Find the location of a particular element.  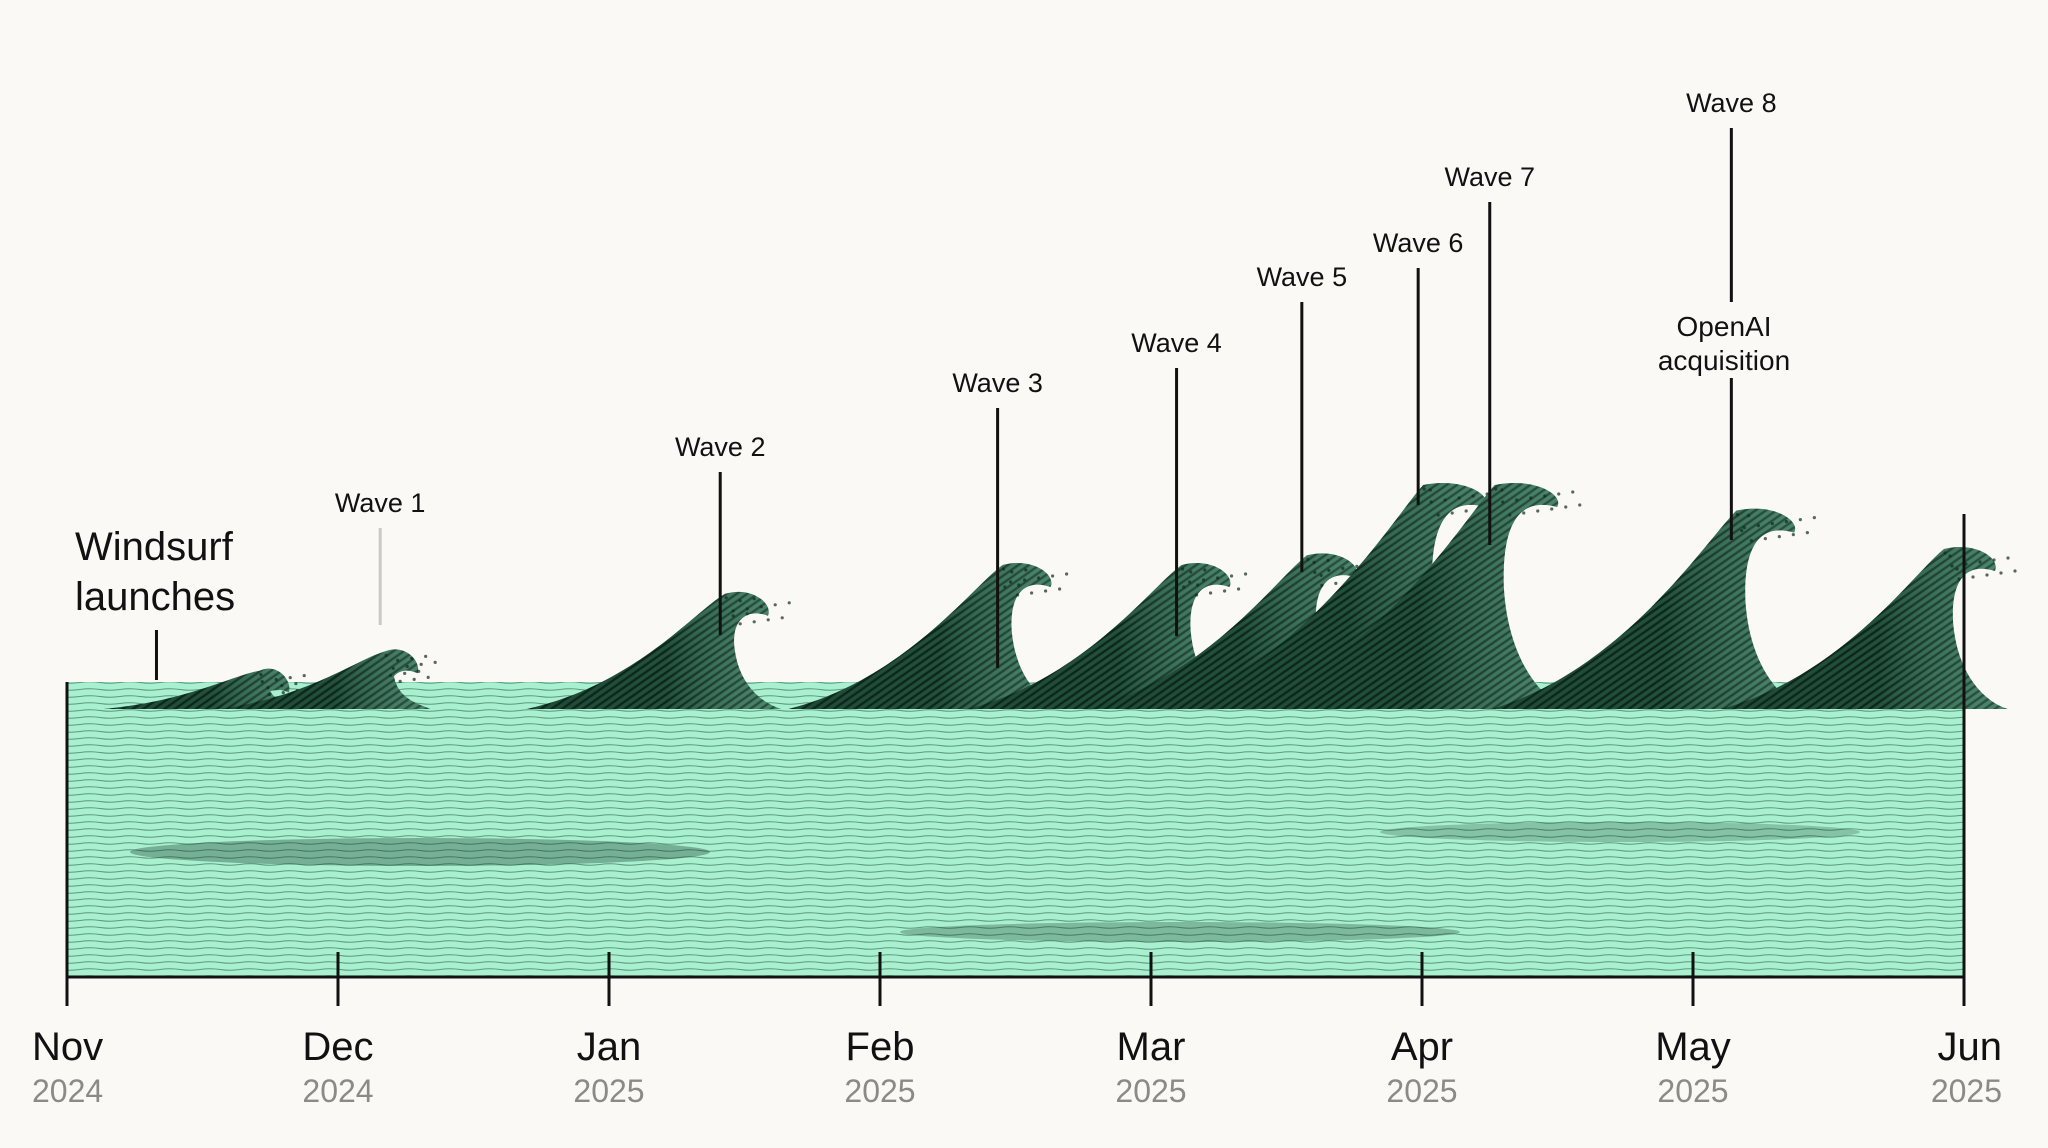

openai-annotation: OpenAI acquisition is located at coordinates (1724, 343).